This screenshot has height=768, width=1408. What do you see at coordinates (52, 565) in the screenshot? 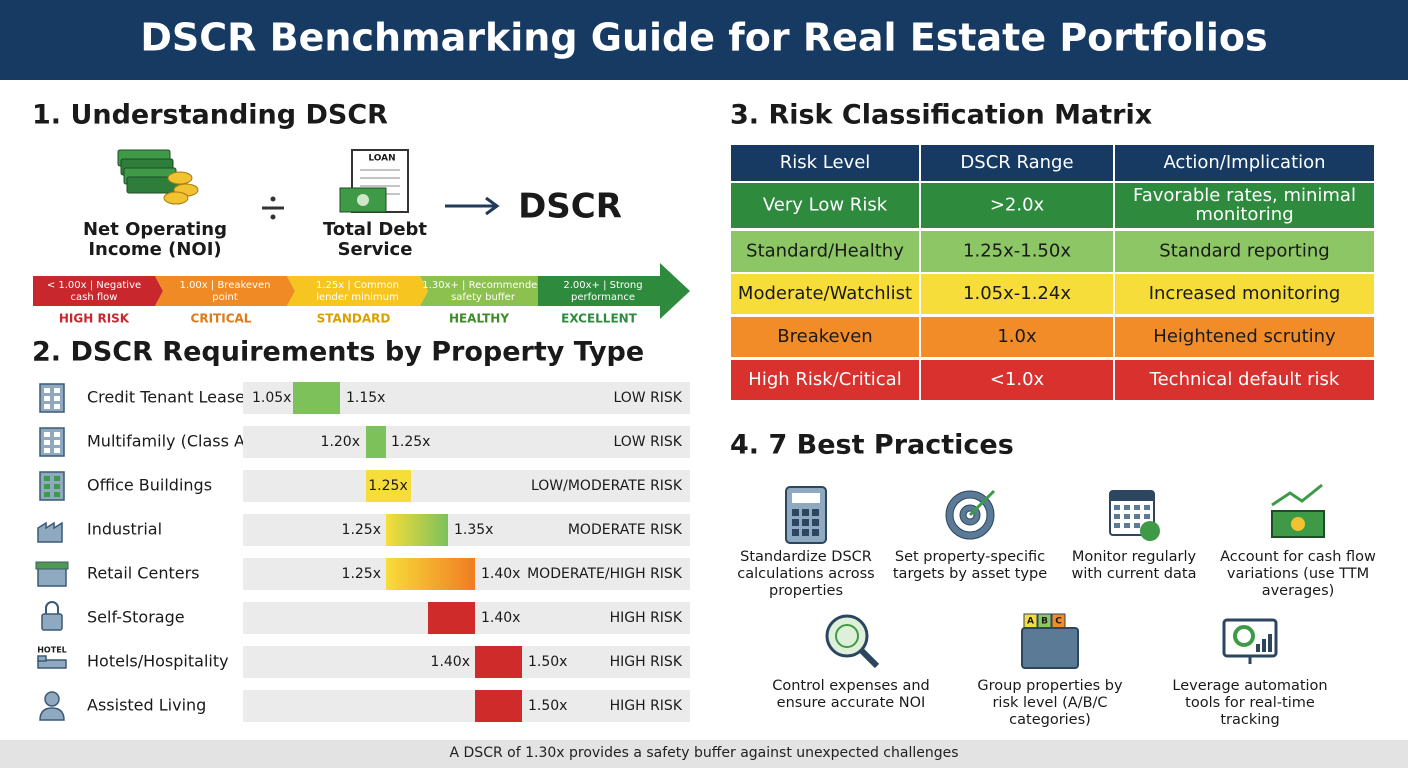
I see `store-icon` at bounding box center [52, 565].